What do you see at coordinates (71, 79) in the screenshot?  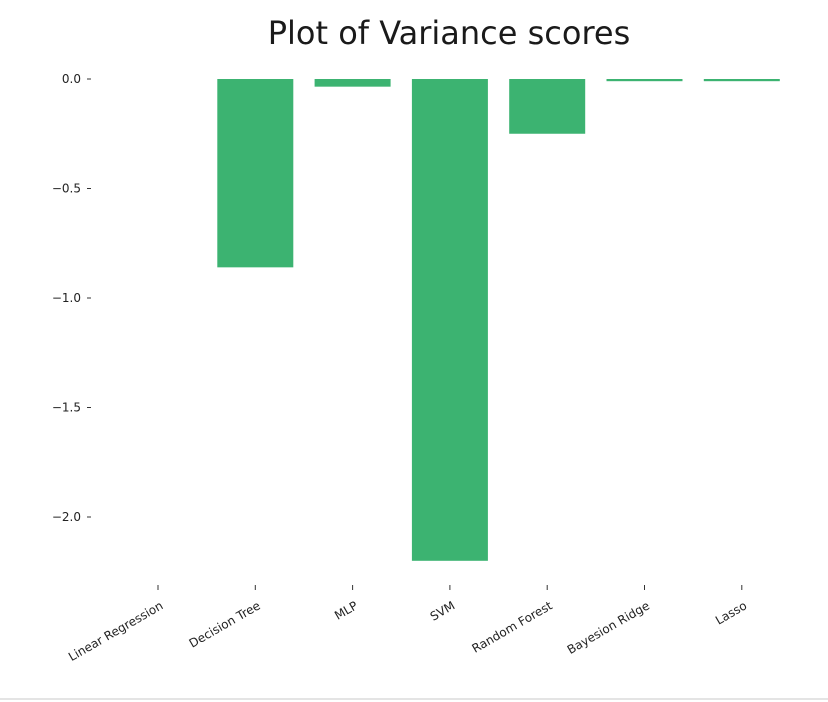 I see `y-tick-label: 0.0` at bounding box center [71, 79].